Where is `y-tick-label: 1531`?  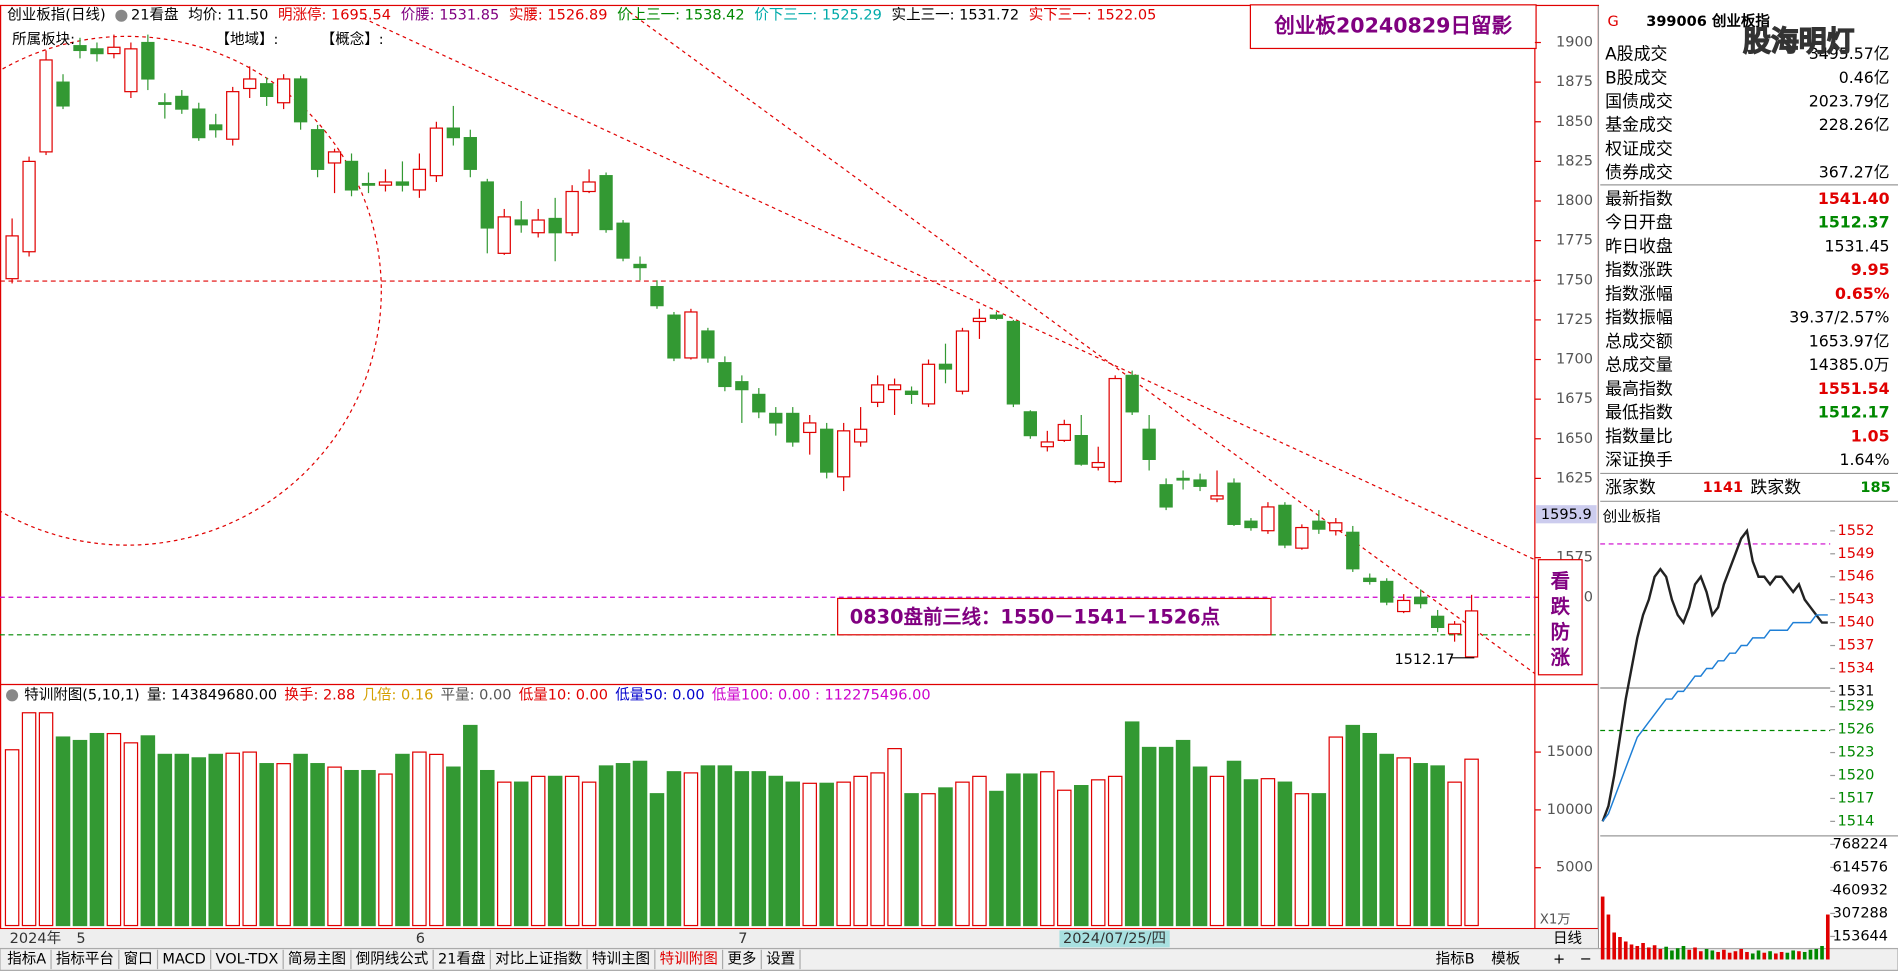
y-tick-label: 1531 is located at coordinates (1855, 691).